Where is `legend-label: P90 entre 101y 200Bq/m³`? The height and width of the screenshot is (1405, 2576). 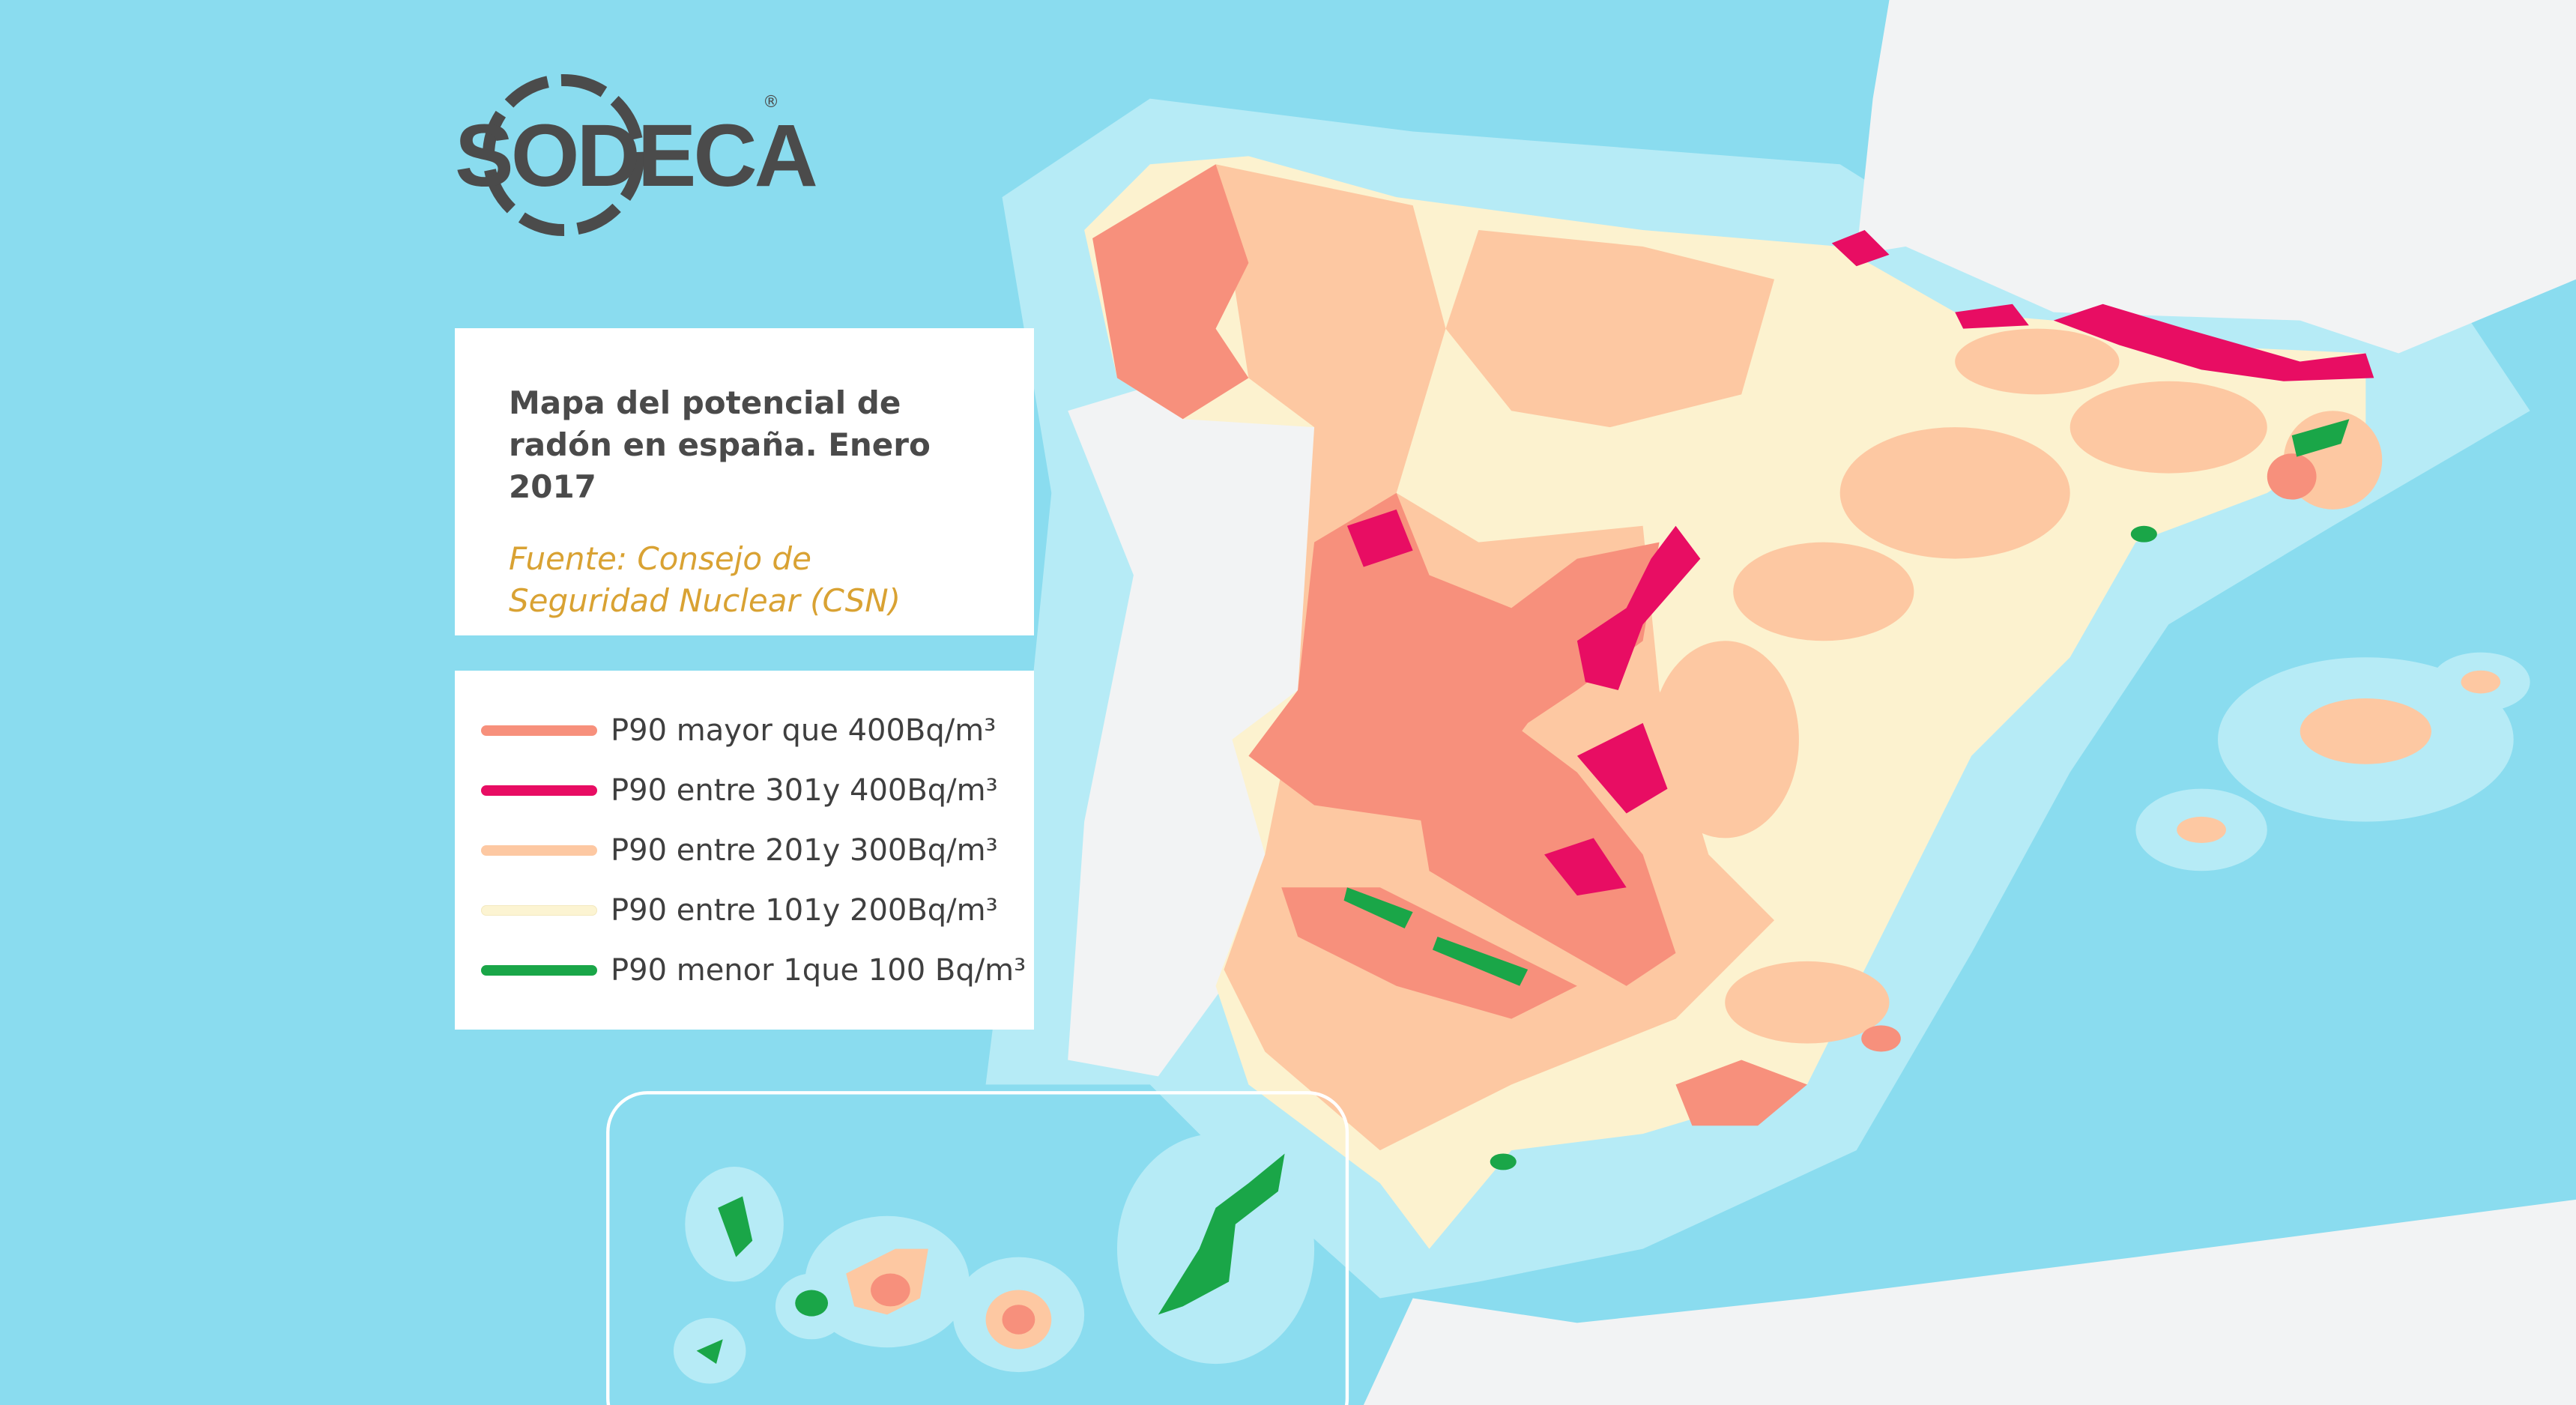 legend-label: P90 entre 101y 200Bq/m³ is located at coordinates (804, 910).